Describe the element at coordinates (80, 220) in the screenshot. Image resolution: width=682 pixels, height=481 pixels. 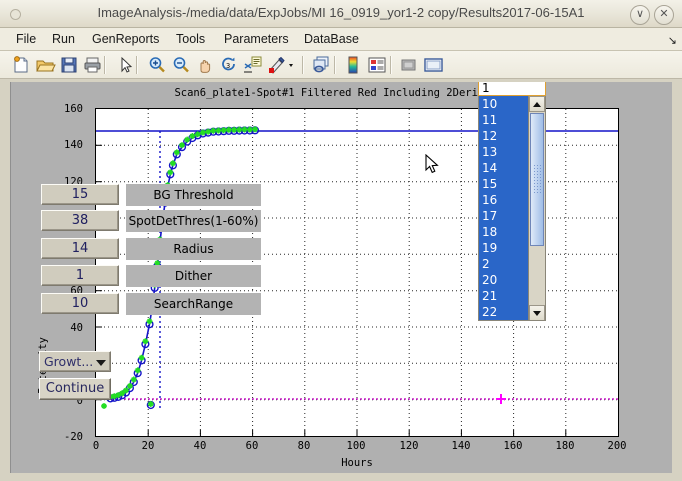
I see `spot-det-thres-input: 38` at that location.